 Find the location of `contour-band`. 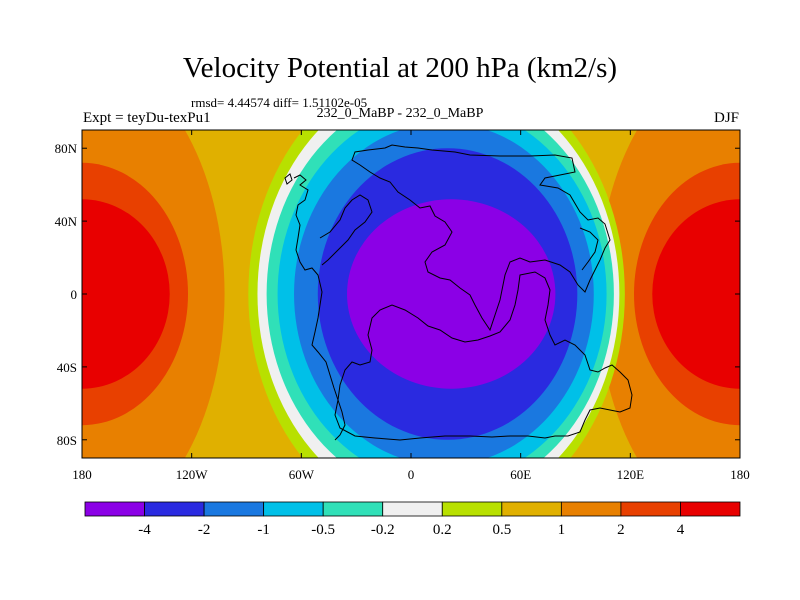

contour-band is located at coordinates (451, 294).